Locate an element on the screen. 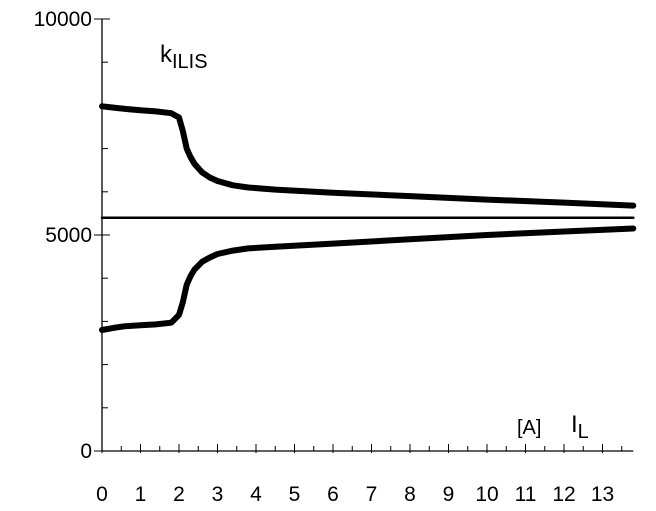  y-axis-label: kILIS is located at coordinates (184, 57).